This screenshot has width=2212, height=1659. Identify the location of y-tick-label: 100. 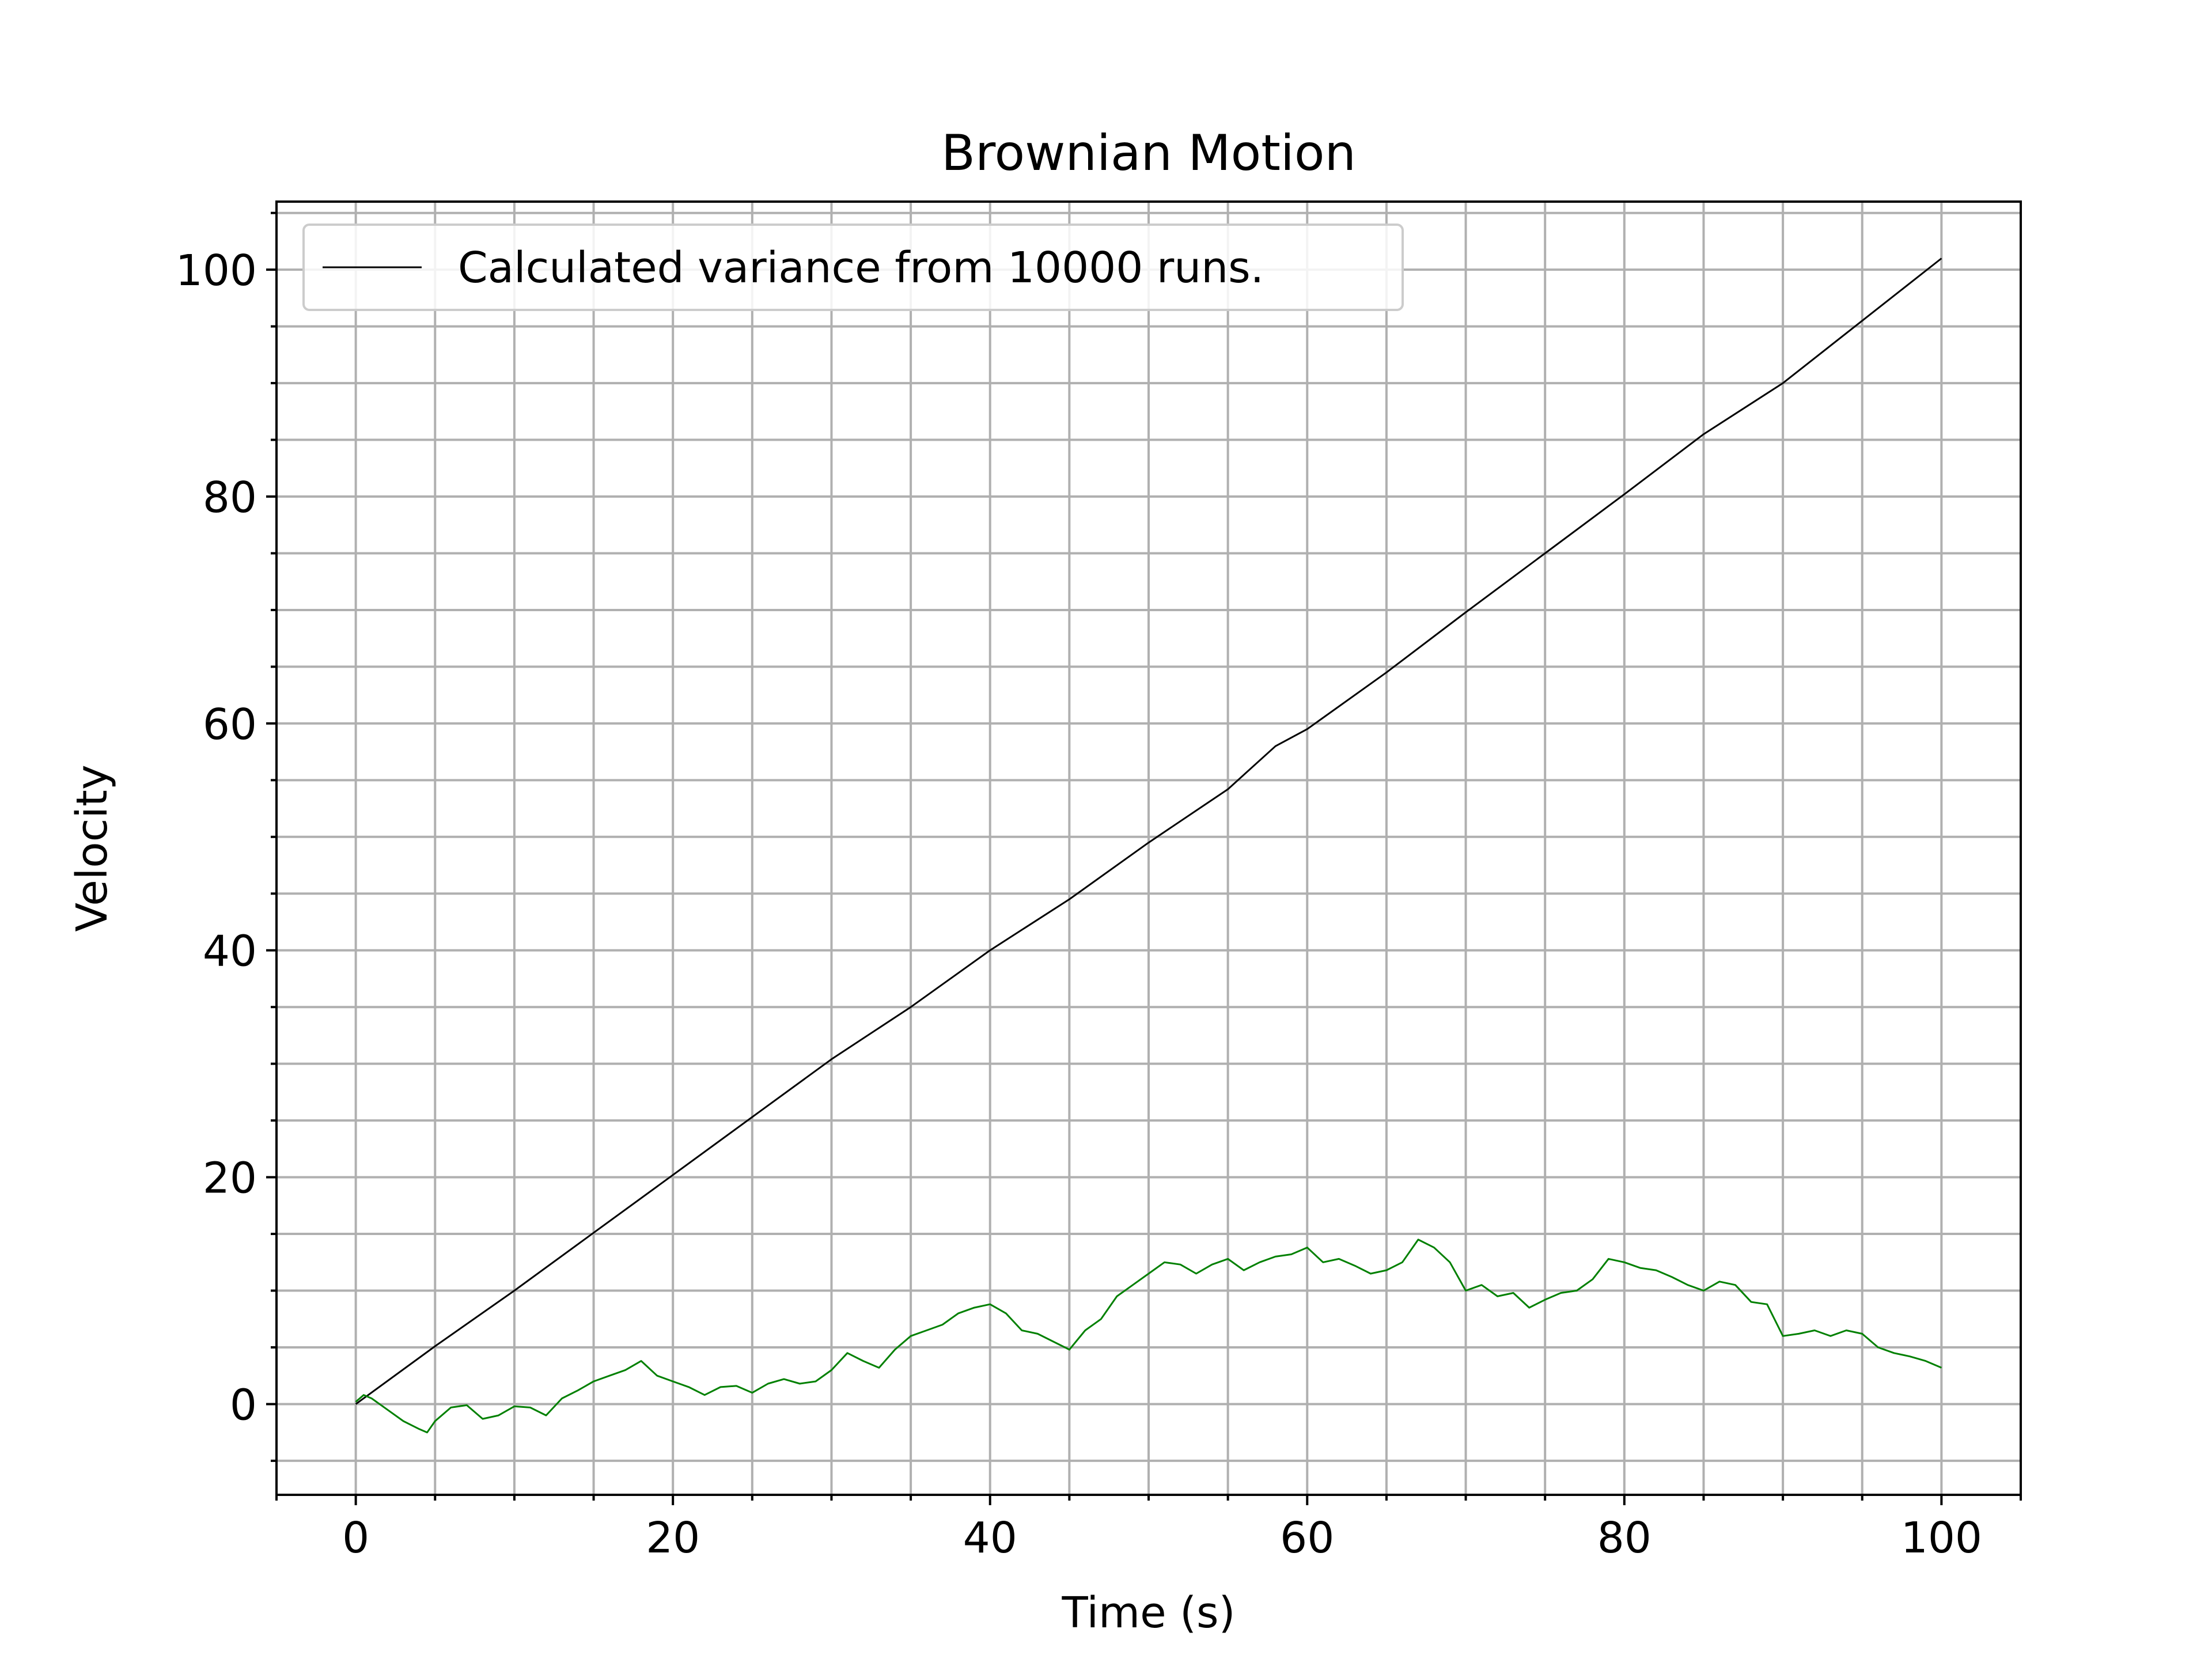
(216, 271).